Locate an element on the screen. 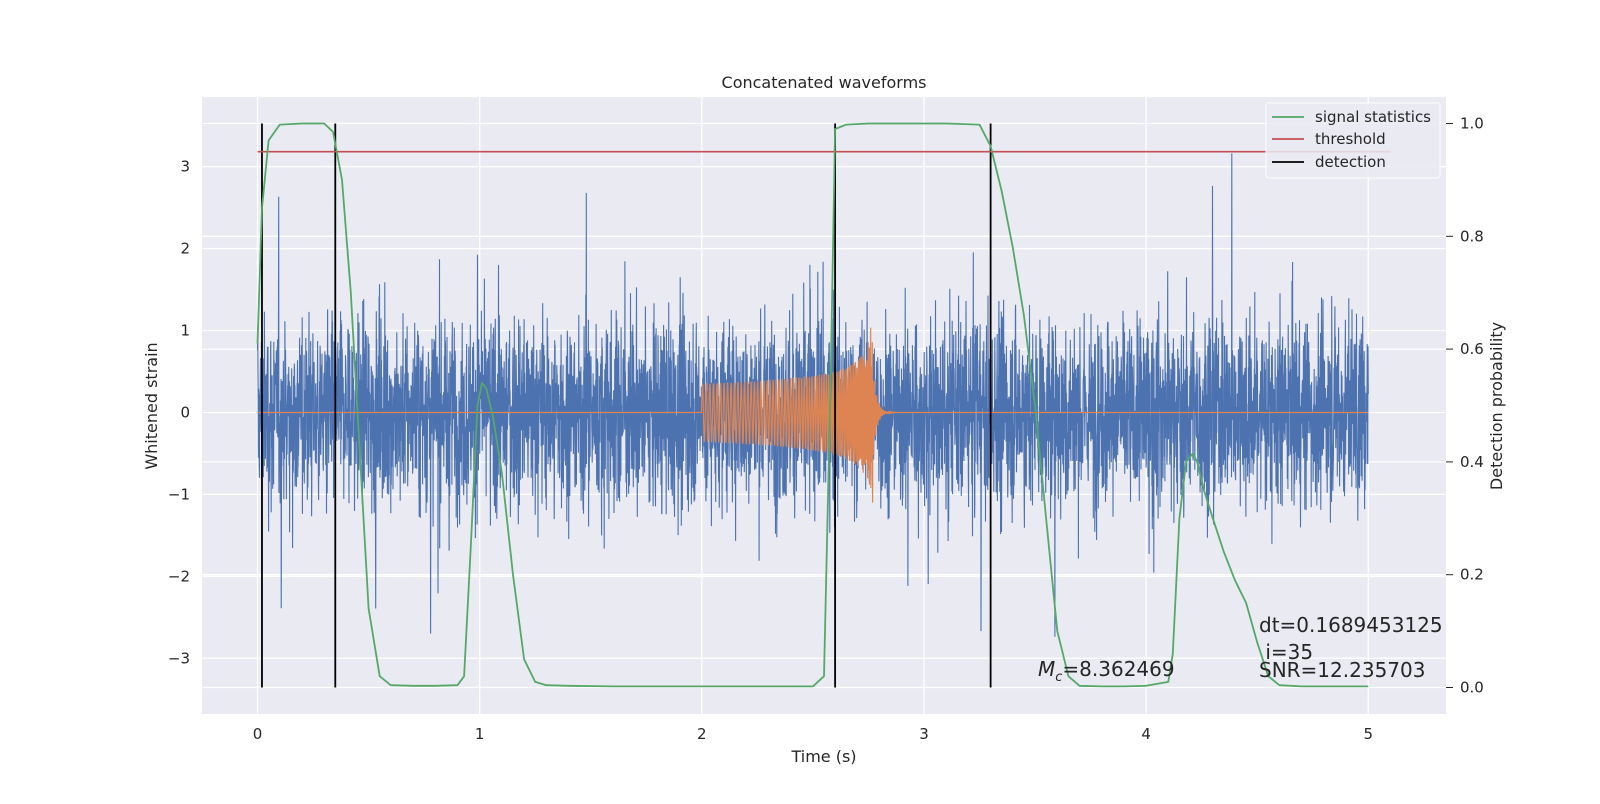 The height and width of the screenshot is (804, 1600). annotation-snr: SNR=12.235703 is located at coordinates (1342, 670).